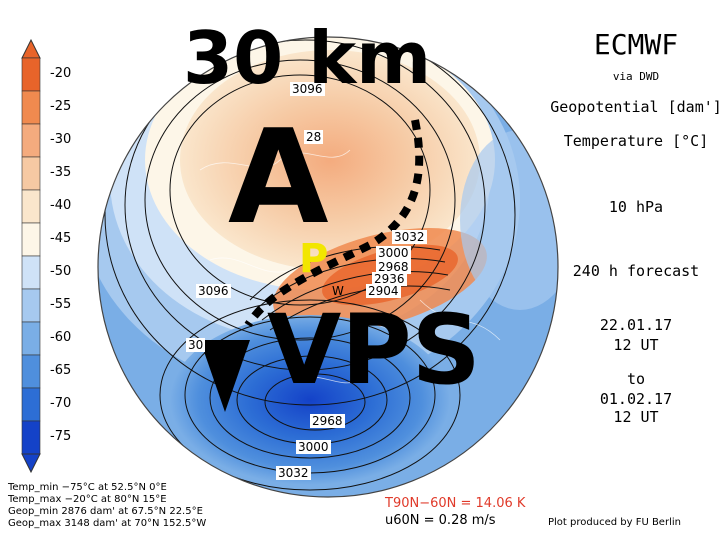 This screenshot has height=541, width=727. I want to click on colorbar-tick-label: -25, so click(61, 106).